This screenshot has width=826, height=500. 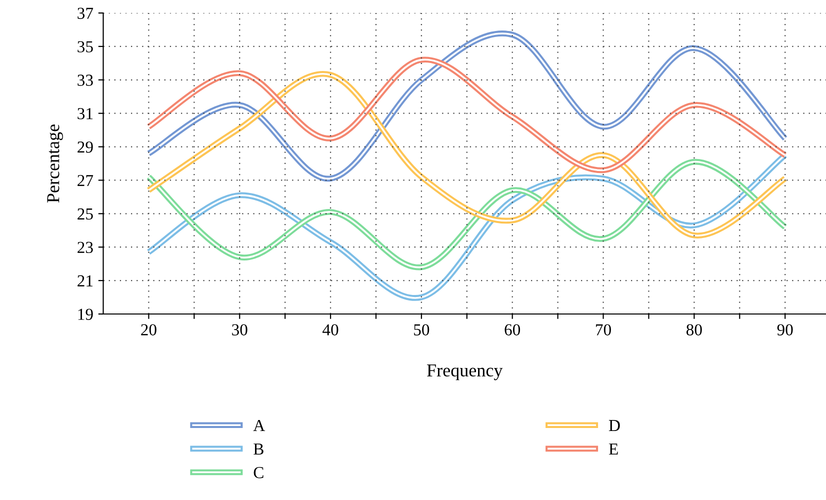 I want to click on y-tick-label: 21, so click(x=85, y=280).